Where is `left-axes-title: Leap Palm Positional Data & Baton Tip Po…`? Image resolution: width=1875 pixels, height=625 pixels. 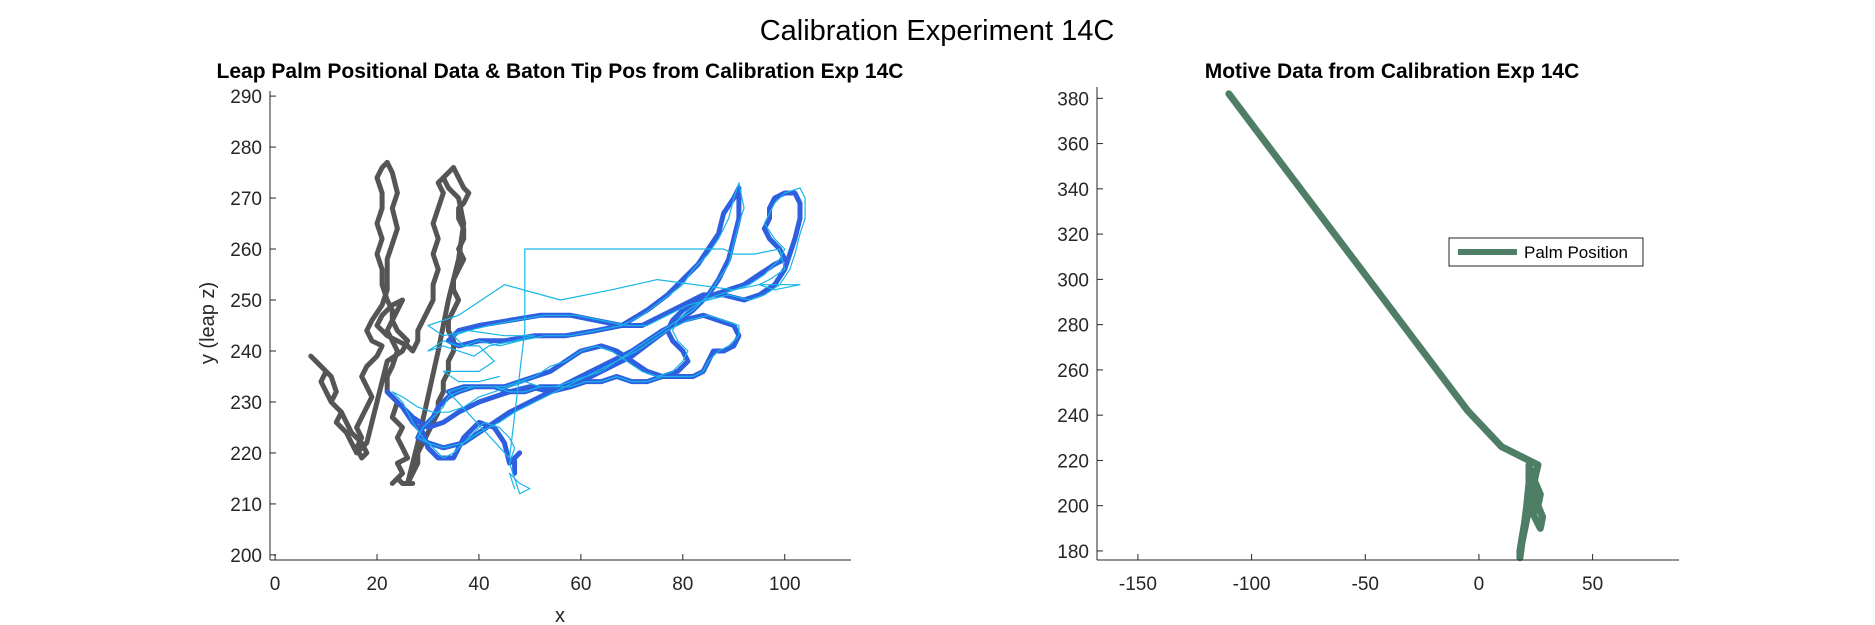 left-axes-title: Leap Palm Positional Data & Baton Tip Po… is located at coordinates (560, 71).